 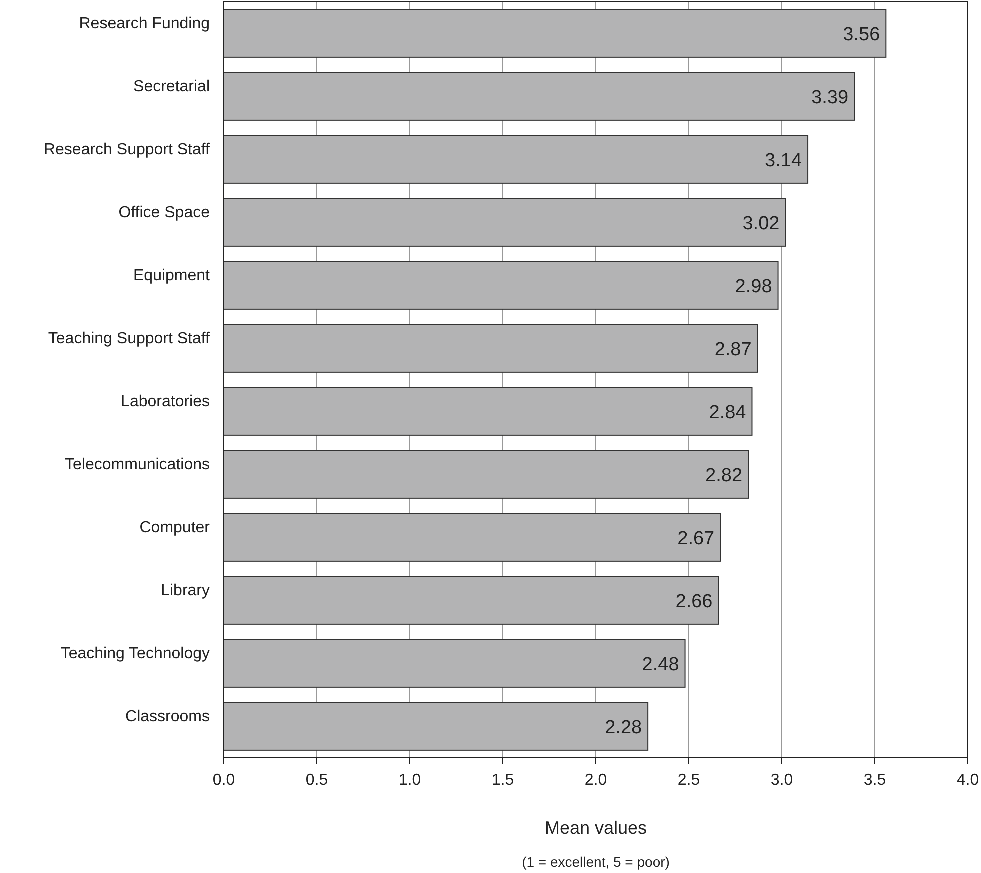 I want to click on data-label: 2.66, so click(x=694, y=602).